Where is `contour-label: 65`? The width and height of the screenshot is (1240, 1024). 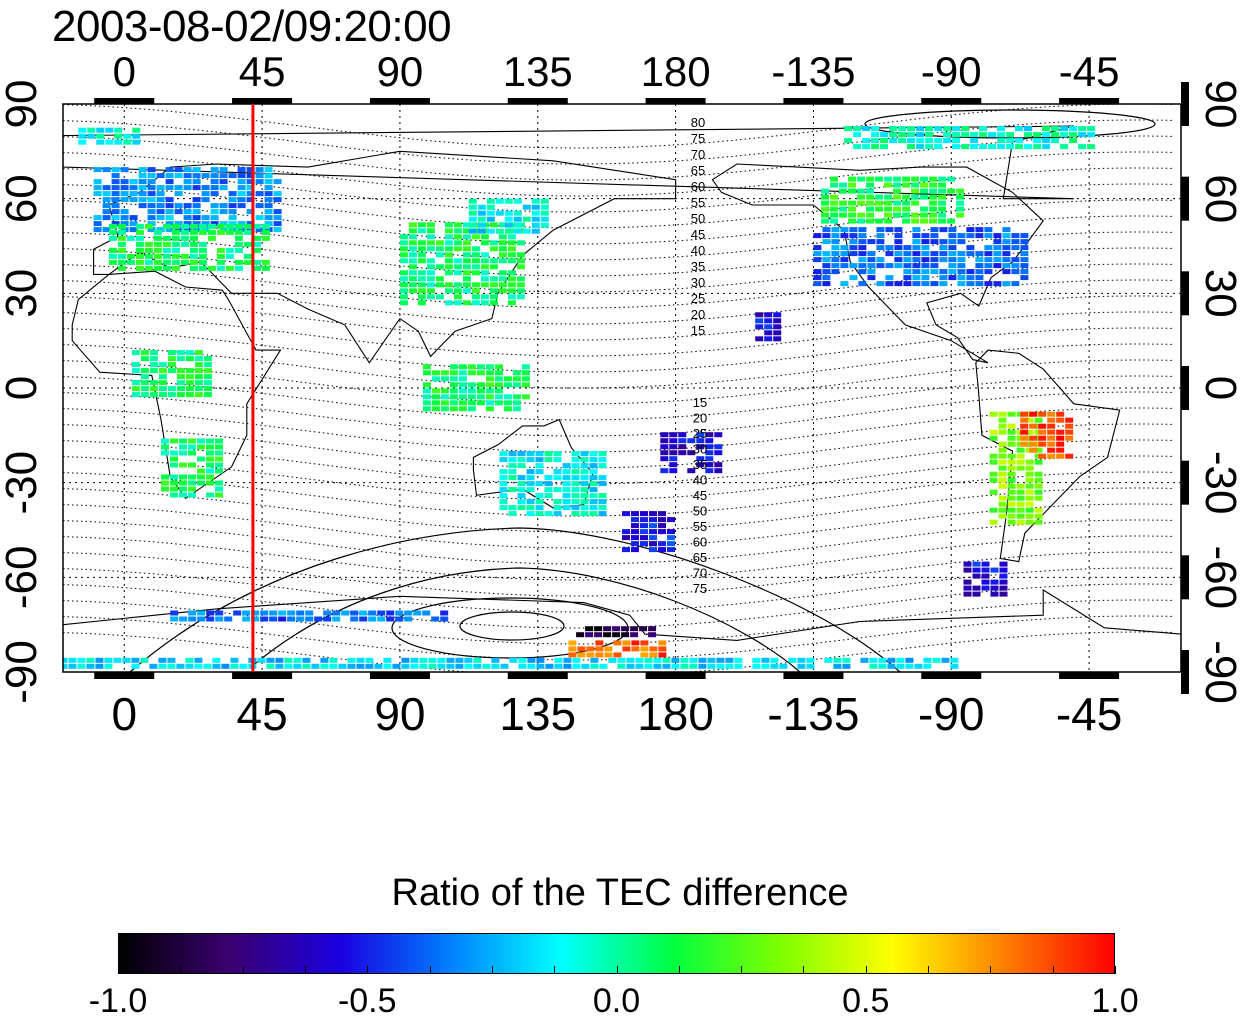
contour-label: 65 is located at coordinates (700, 557).